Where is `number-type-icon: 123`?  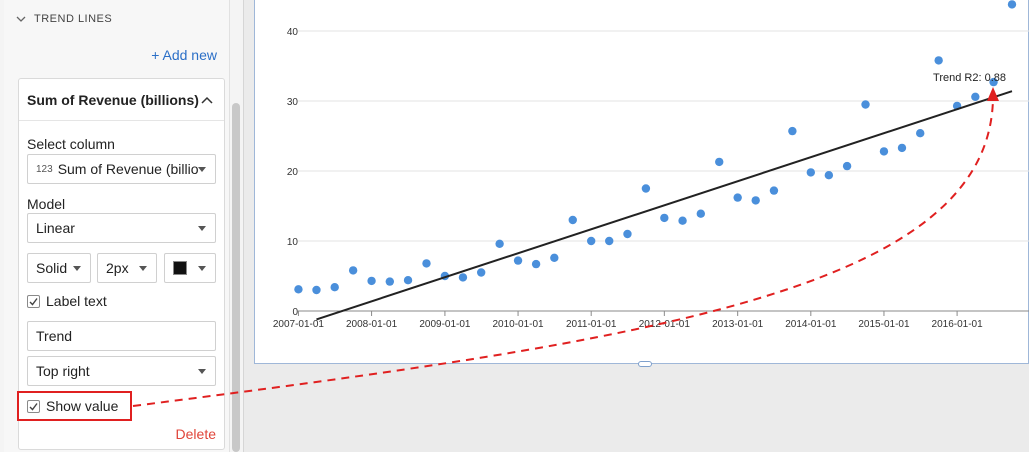 number-type-icon: 123 is located at coordinates (44, 169).